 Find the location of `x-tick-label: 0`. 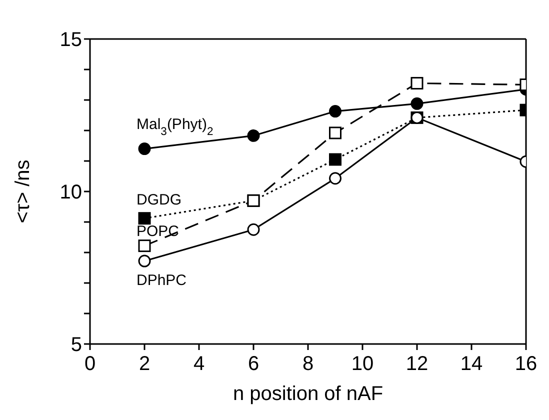

x-tick-label: 0 is located at coordinates (90, 364).